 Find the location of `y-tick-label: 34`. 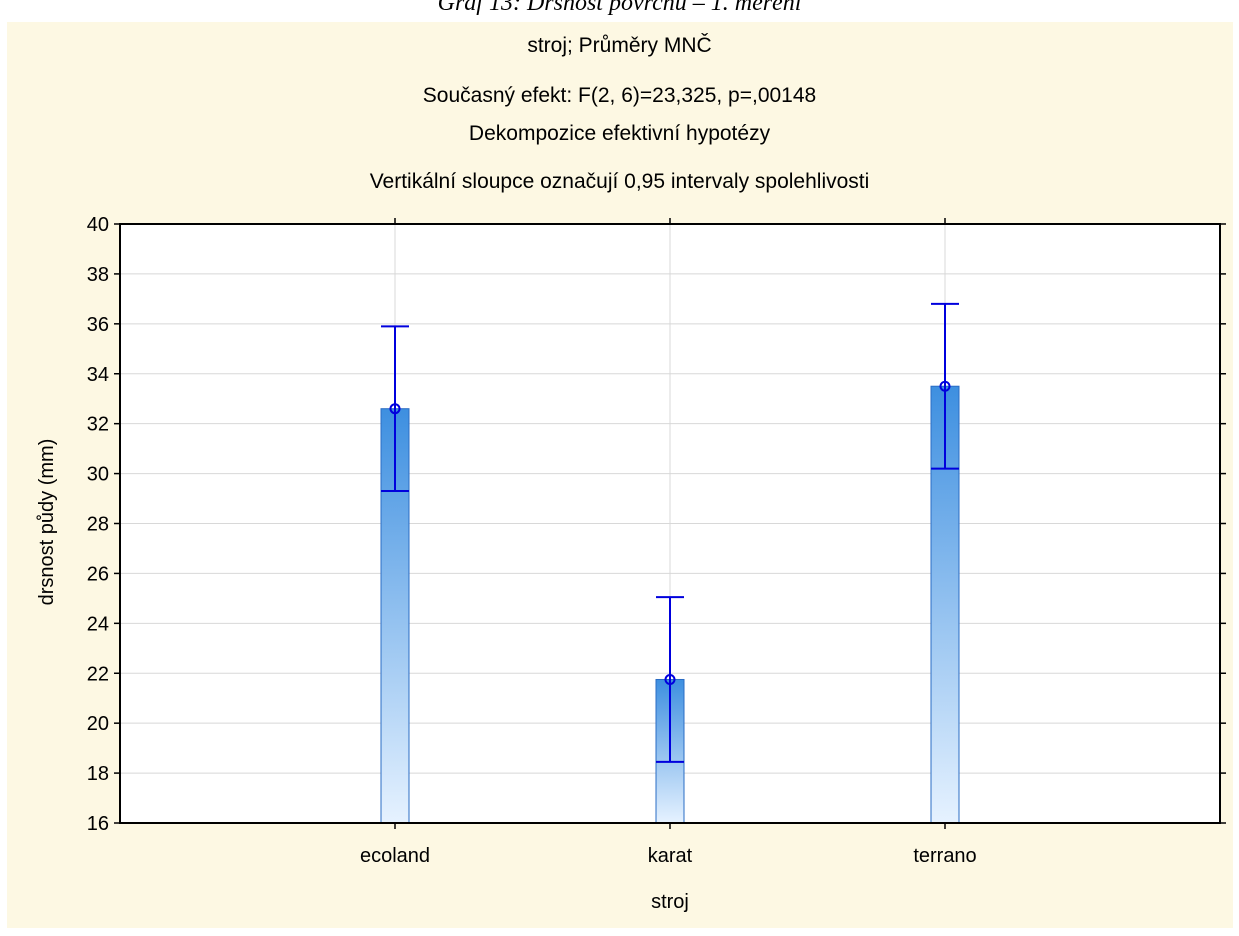

y-tick-label: 34 is located at coordinates (98, 375).